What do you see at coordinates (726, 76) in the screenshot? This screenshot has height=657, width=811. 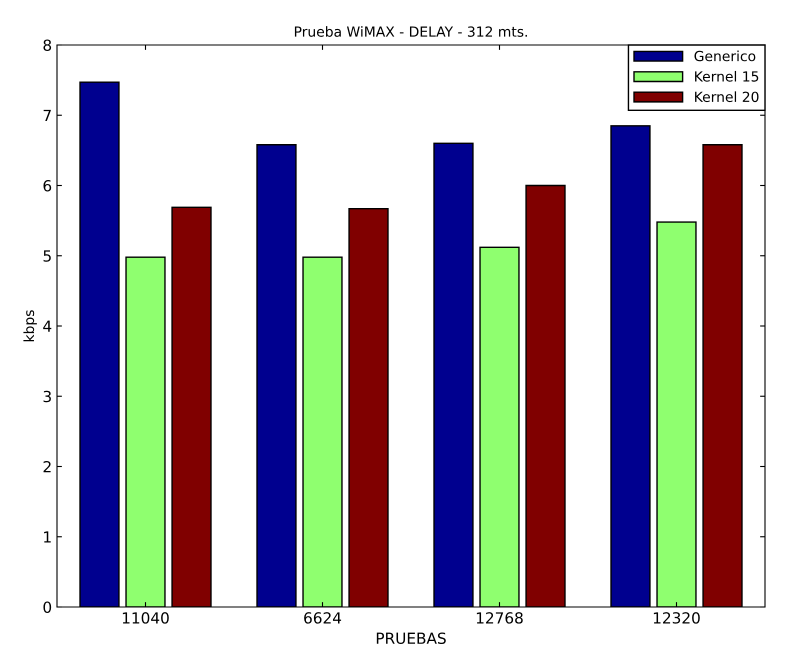 I see `legend-label: Kernel 15` at bounding box center [726, 76].